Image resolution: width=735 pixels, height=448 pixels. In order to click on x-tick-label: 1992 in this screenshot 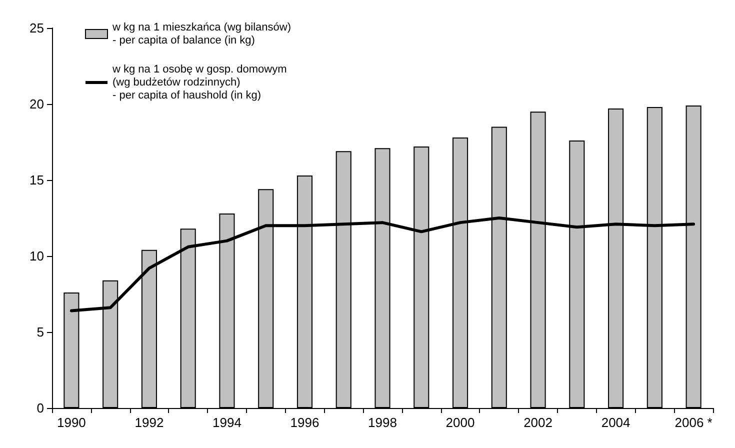, I will do `click(149, 422)`.